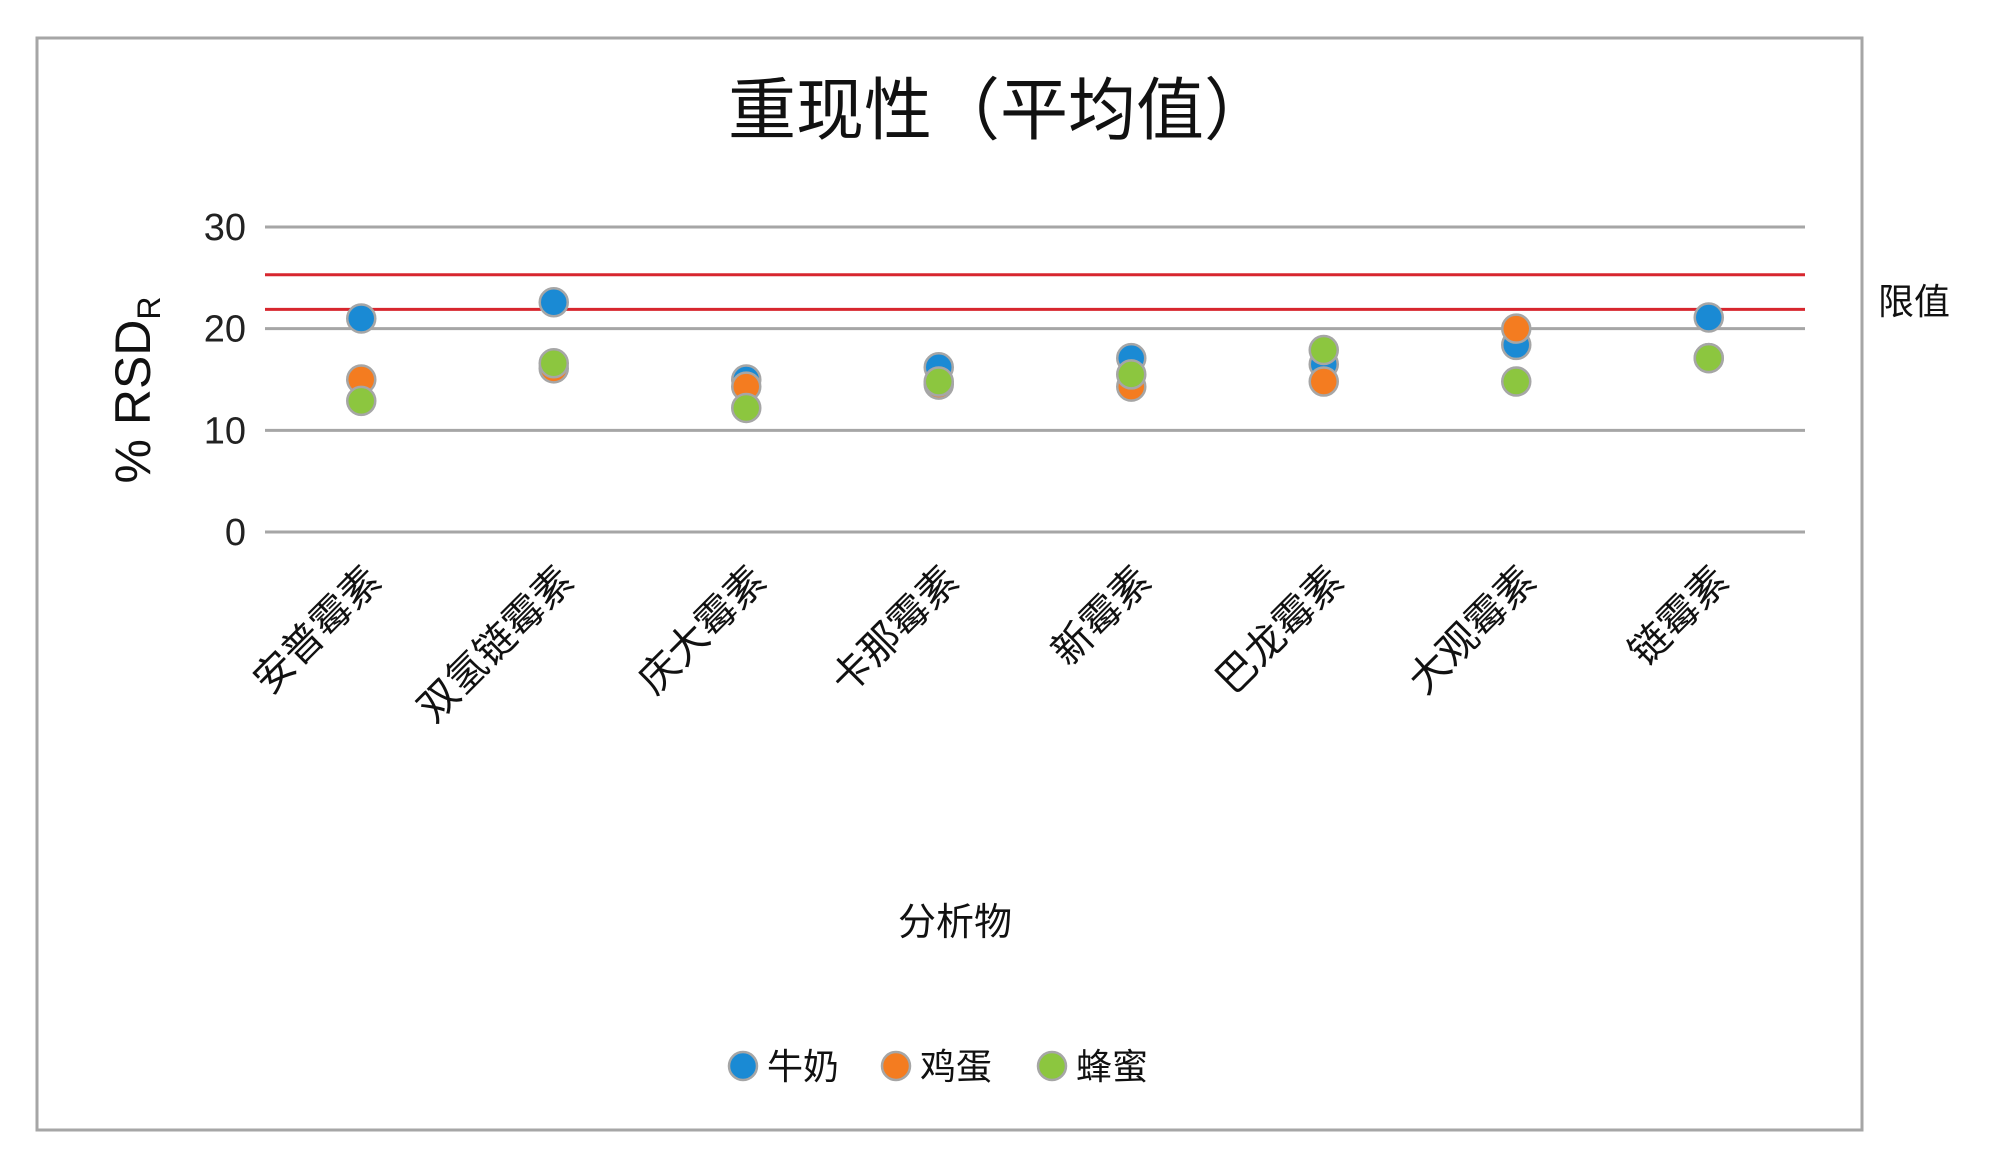 This screenshot has width=2000, height=1169. Describe the element at coordinates (1708, 317) in the screenshot. I see `point-牛奶-链霉素` at that location.